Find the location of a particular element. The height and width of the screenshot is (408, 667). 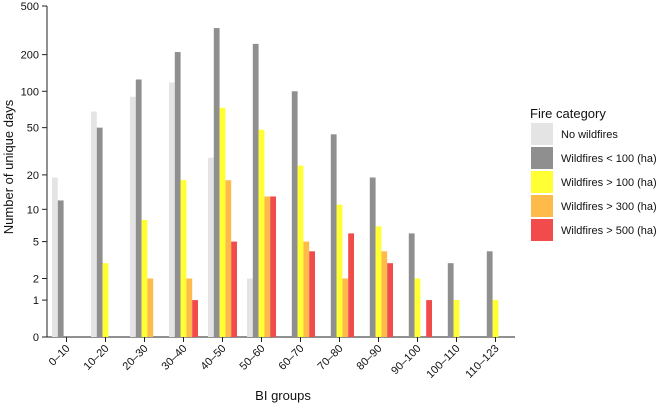

legend-label: No wildfires is located at coordinates (589, 135).